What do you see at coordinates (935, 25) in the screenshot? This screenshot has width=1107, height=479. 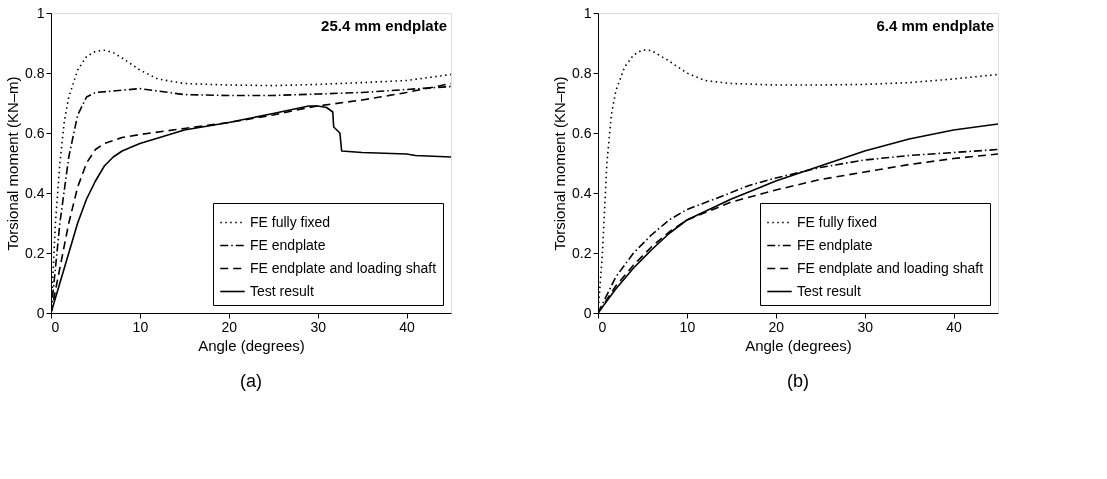 I see `annotation: 6.4 mm endplate` at bounding box center [935, 25].